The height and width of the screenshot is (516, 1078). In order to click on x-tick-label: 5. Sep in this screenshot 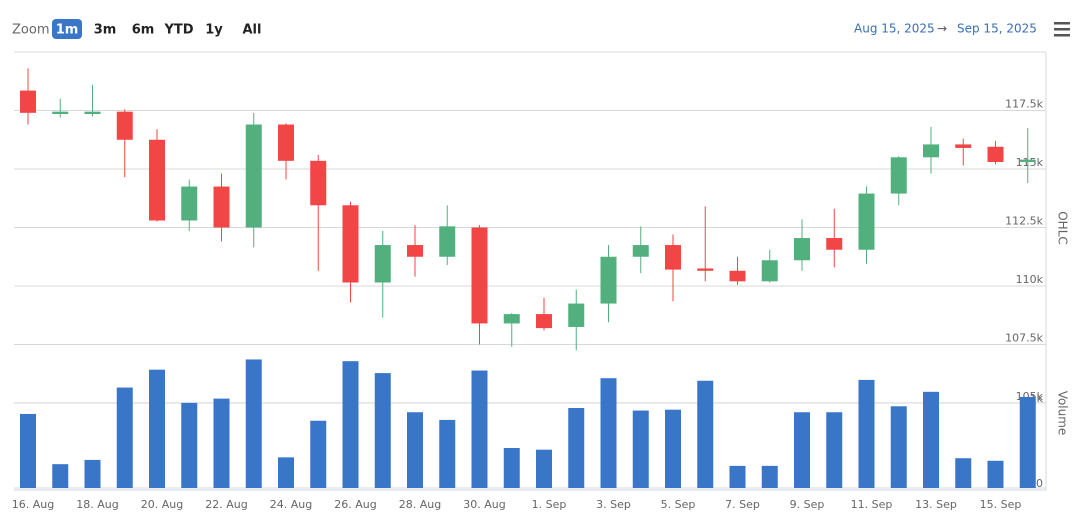, I will do `click(678, 504)`.